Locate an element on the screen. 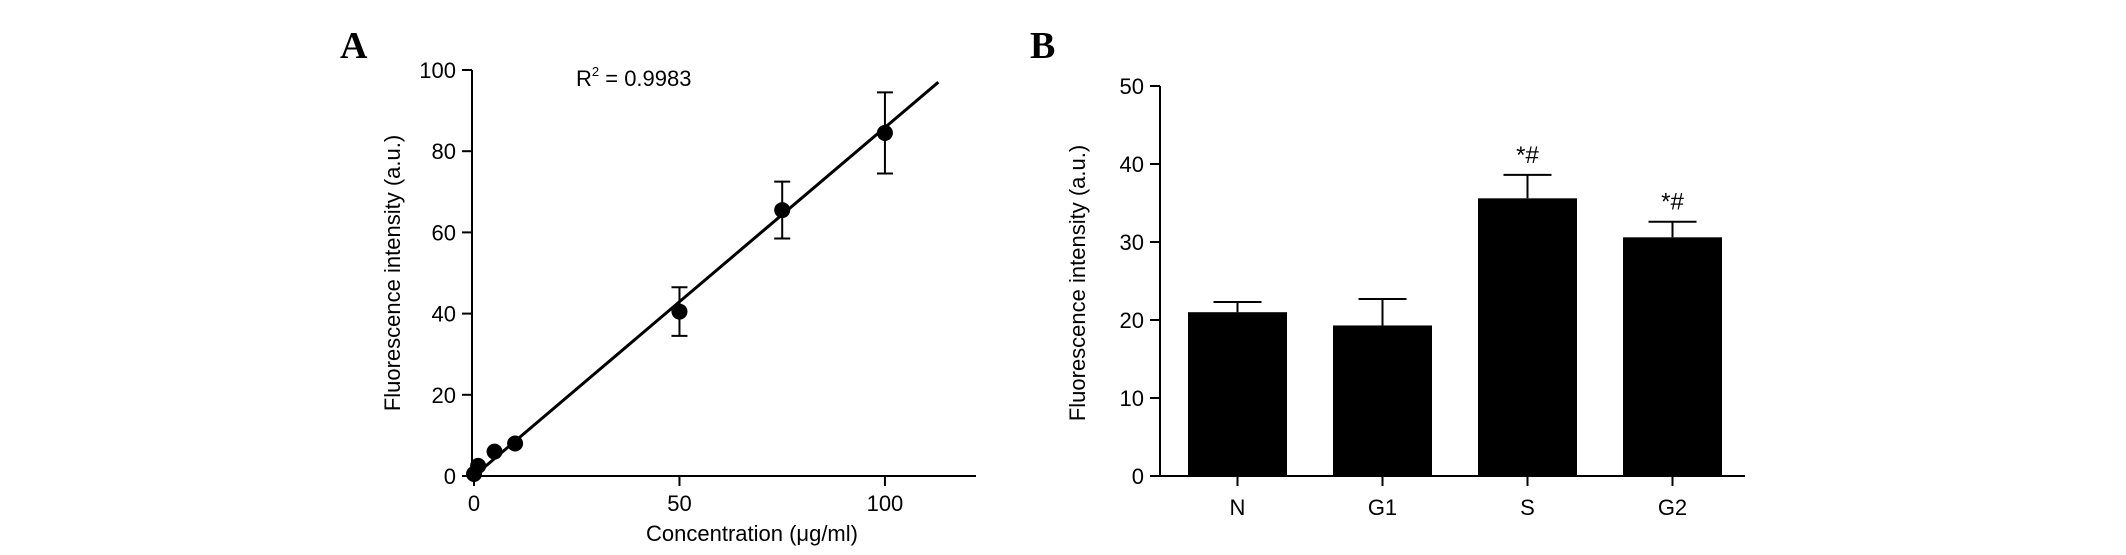 The height and width of the screenshot is (555, 2126). panel-label-b: B is located at coordinates (1042, 46).